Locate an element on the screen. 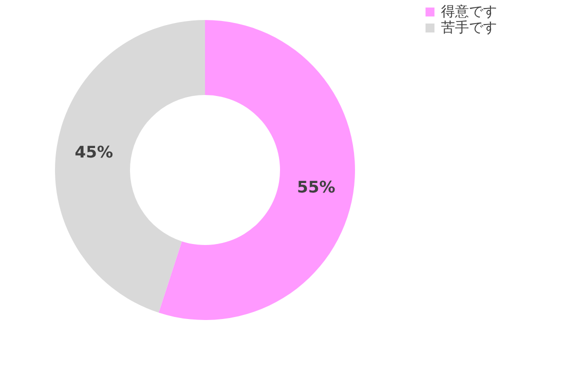 The width and height of the screenshot is (568, 379). data-label: 55% is located at coordinates (316, 187).